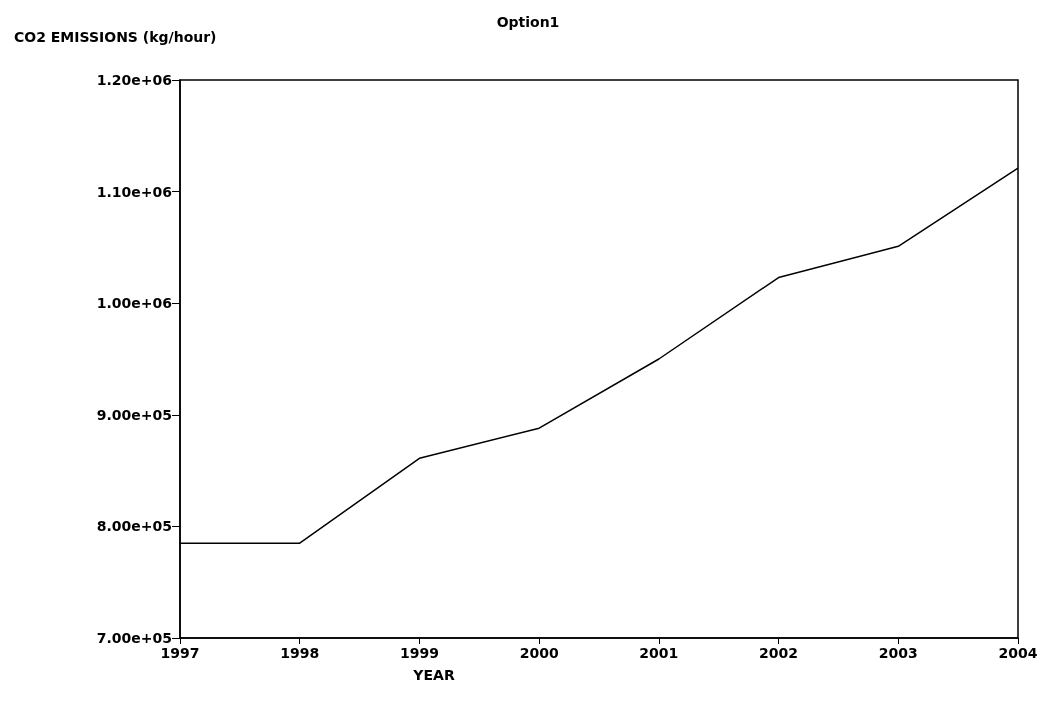 This screenshot has width=1059, height=705. I want to click on y-tick-label: 1.20e+06, so click(134, 80).